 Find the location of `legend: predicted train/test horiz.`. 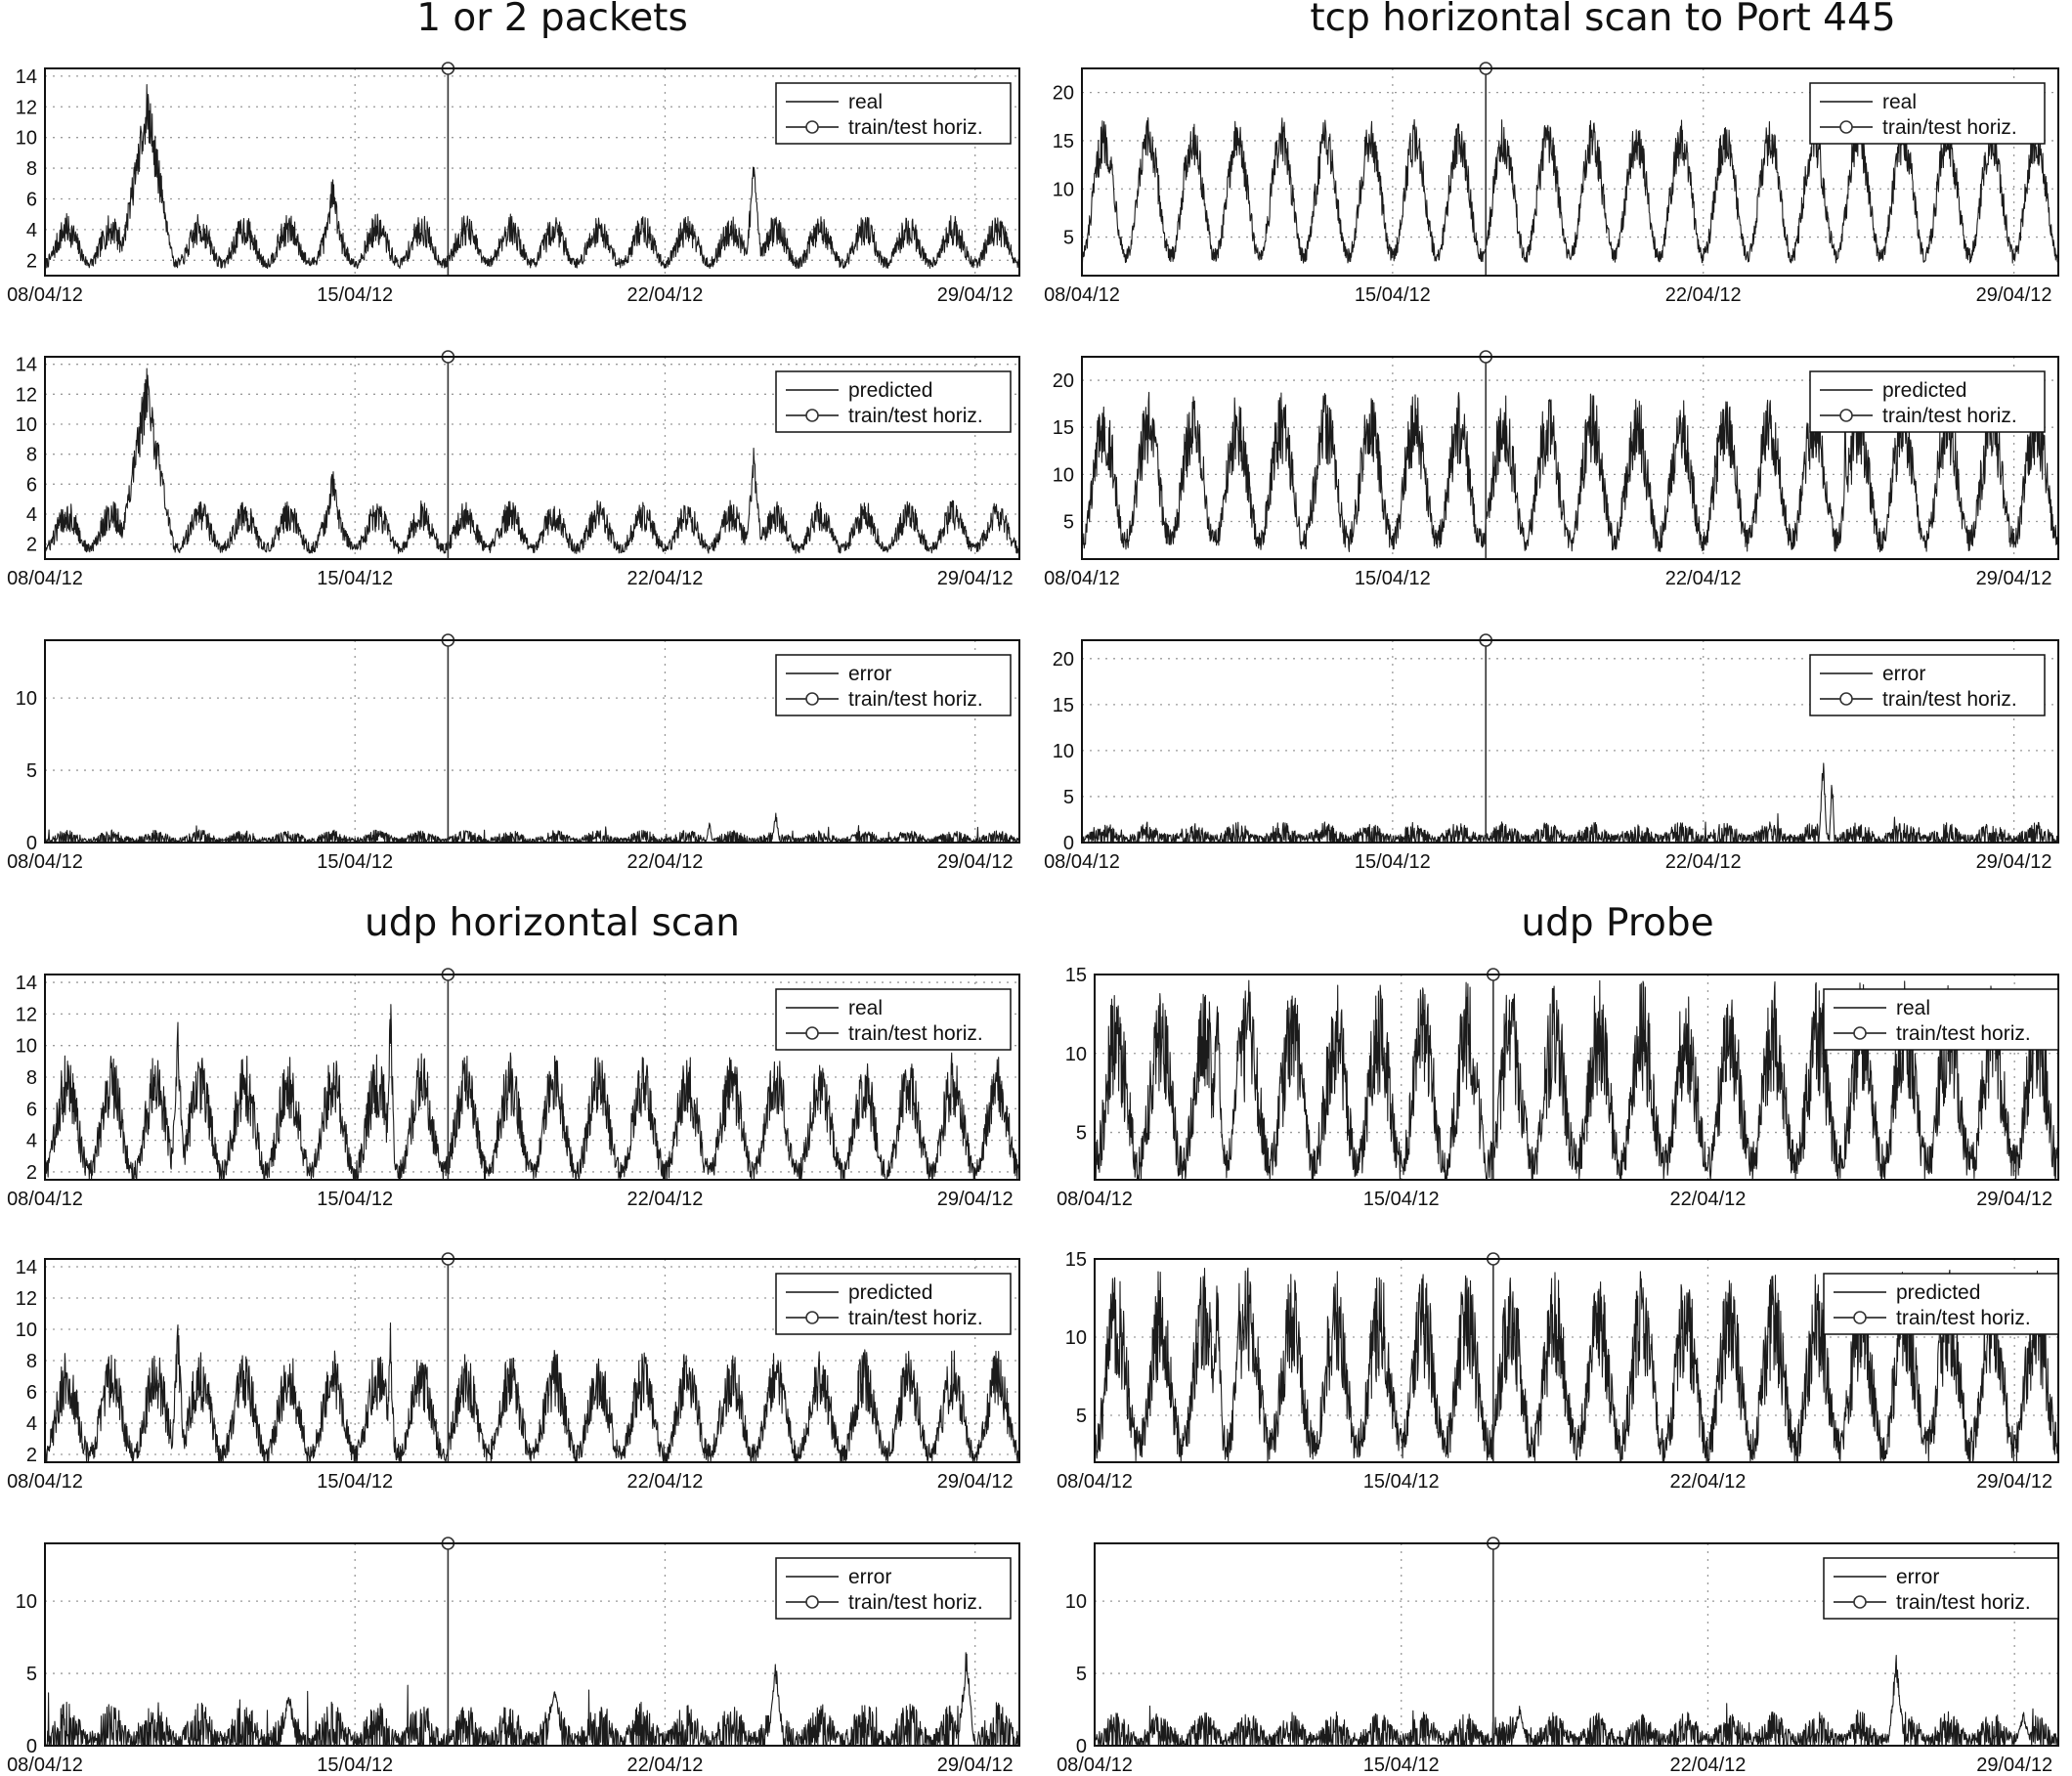

legend: predicted train/test horiz. is located at coordinates (893, 1304).